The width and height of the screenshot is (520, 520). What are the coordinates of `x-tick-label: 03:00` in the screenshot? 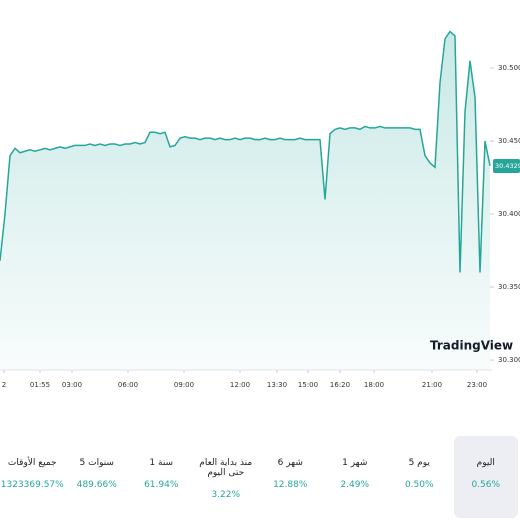 It's located at (72, 385).